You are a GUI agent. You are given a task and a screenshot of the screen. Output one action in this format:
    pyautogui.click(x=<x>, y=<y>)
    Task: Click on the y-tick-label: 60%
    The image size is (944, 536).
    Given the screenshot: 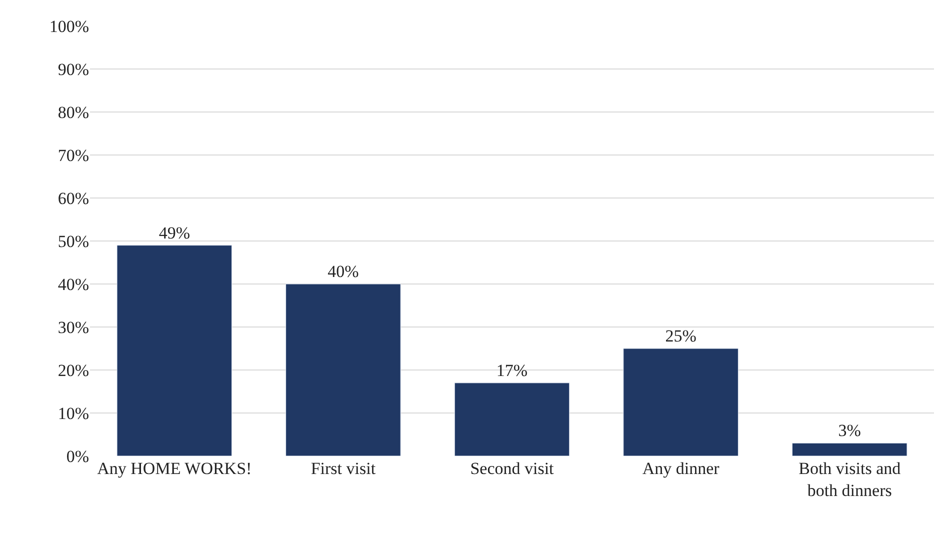 What is the action you would take?
    pyautogui.click(x=73, y=198)
    